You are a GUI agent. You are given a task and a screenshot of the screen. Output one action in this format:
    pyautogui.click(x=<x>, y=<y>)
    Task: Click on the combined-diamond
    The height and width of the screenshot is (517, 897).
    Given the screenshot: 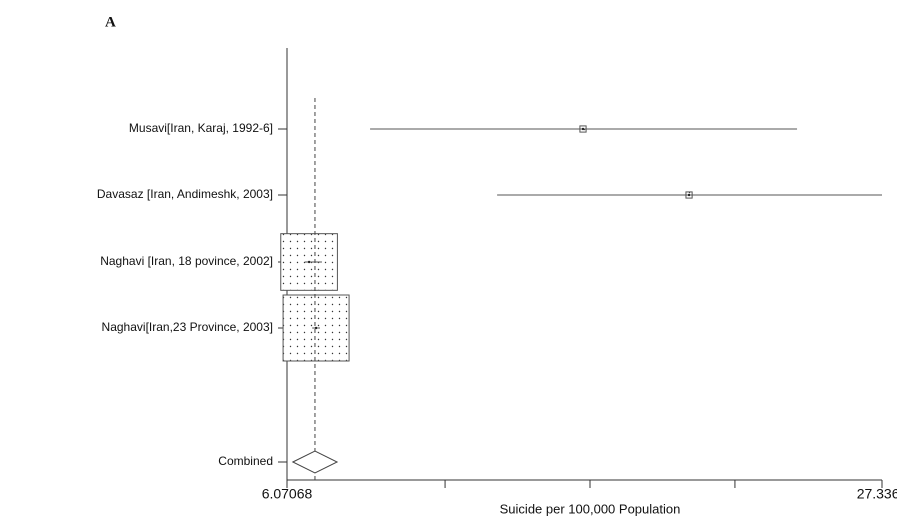 What is the action you would take?
    pyautogui.click(x=315, y=462)
    